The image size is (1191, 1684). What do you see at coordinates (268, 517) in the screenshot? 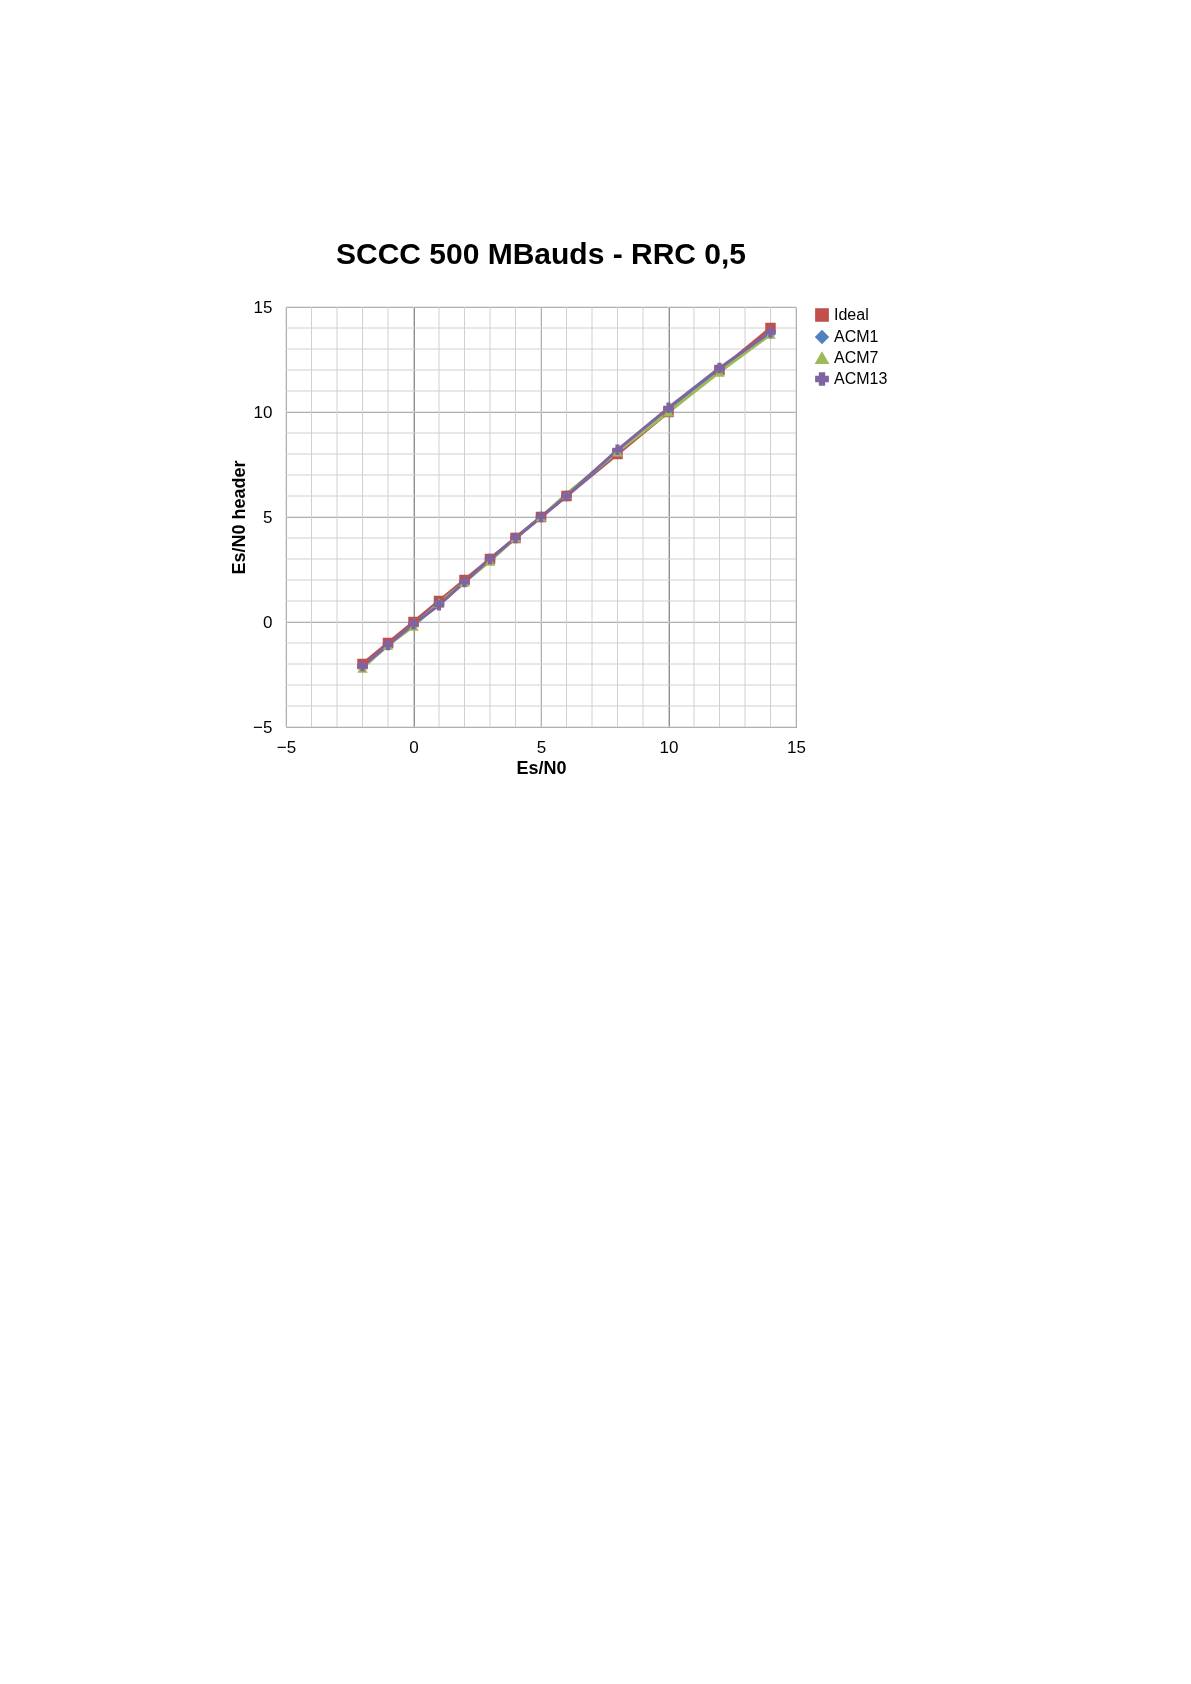
I see `y-tick-label: 5` at bounding box center [268, 517].